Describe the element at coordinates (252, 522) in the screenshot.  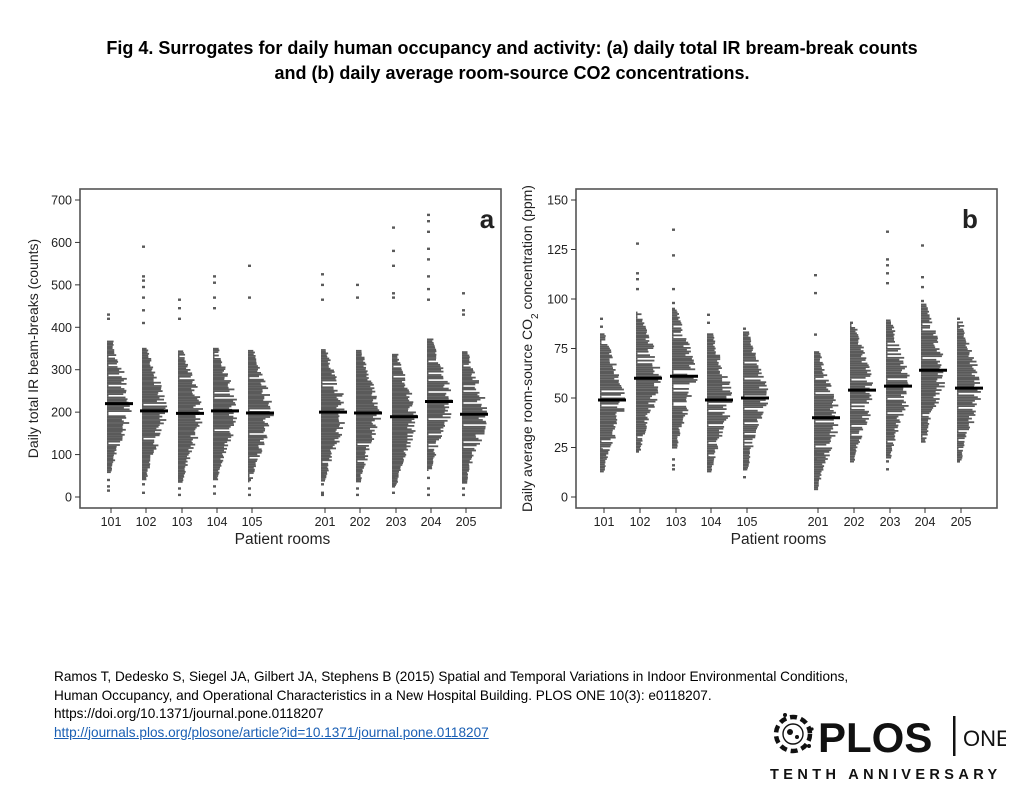
I see `x-tick-label: 105` at that location.